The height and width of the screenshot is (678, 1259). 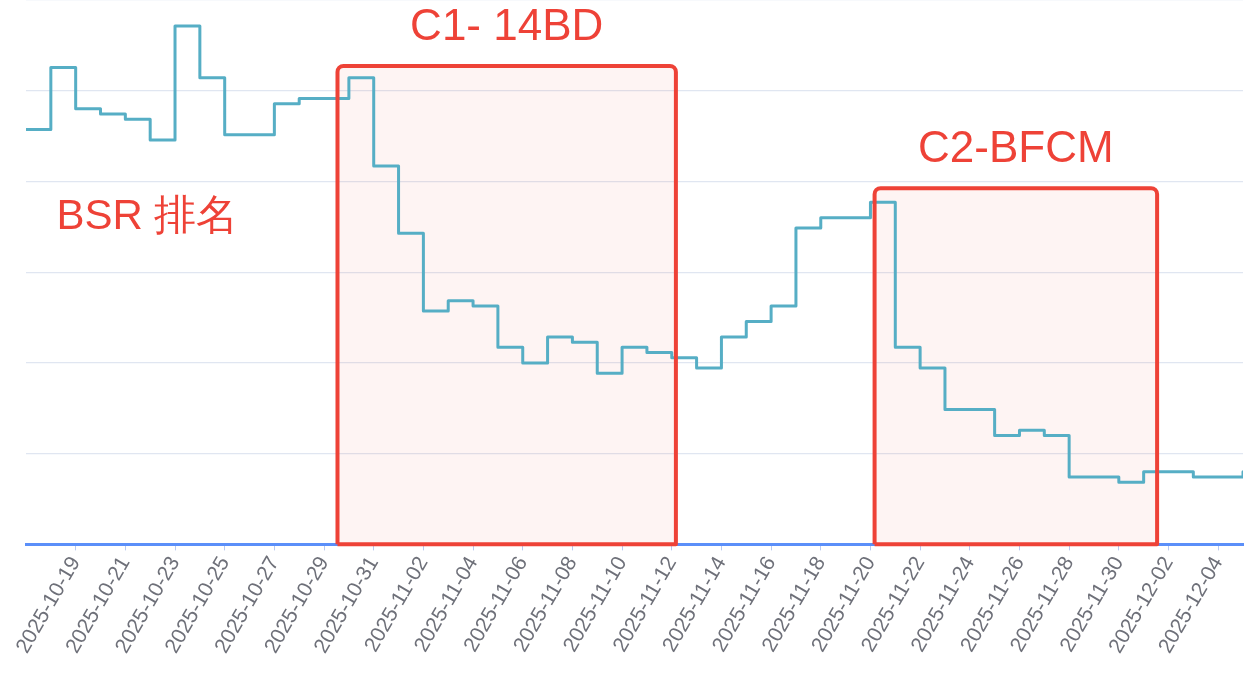 What do you see at coordinates (507, 25) in the screenshot?
I see `band-label: C1- 14BD` at bounding box center [507, 25].